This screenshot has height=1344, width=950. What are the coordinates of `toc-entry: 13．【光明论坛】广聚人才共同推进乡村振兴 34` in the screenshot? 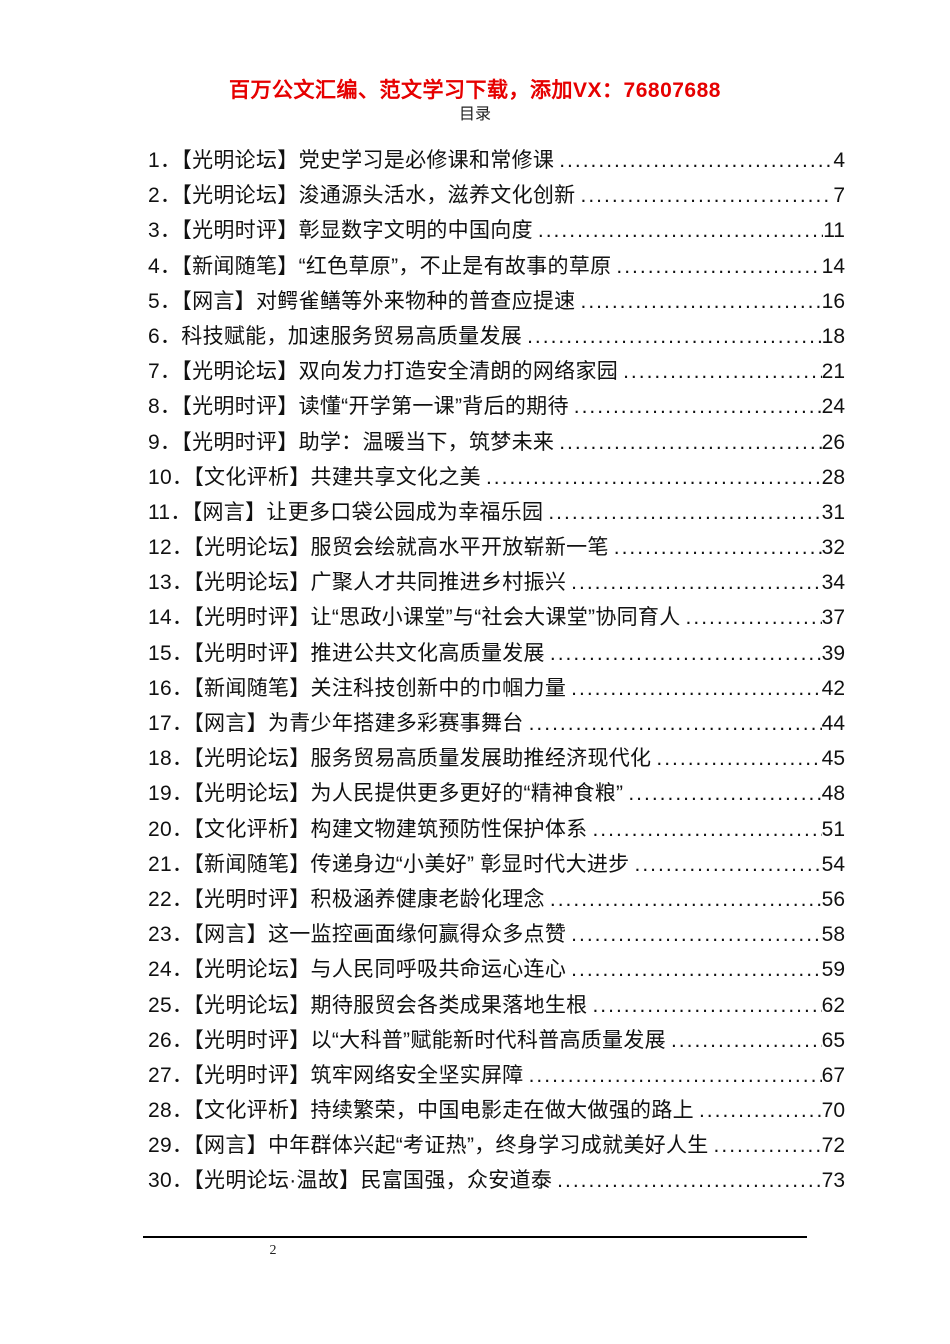 It's located at (496, 582).